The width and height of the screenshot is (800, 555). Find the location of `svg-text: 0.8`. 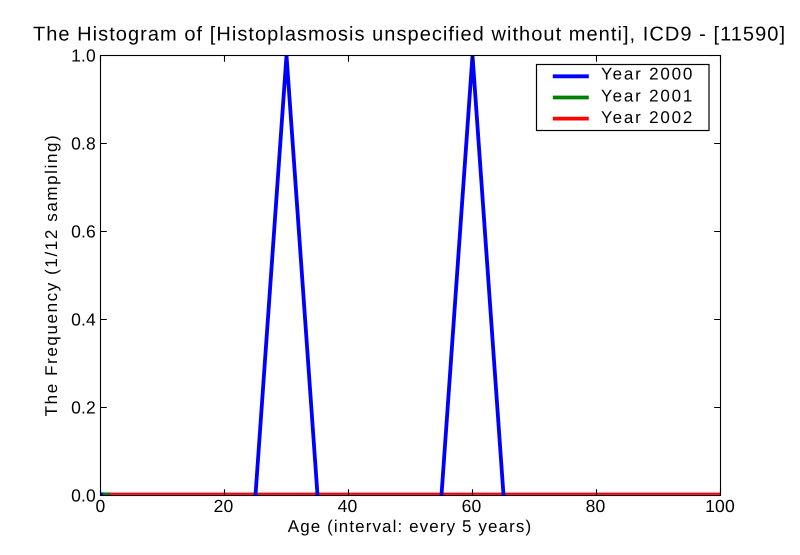

svg-text: 0.8 is located at coordinates (83, 144).